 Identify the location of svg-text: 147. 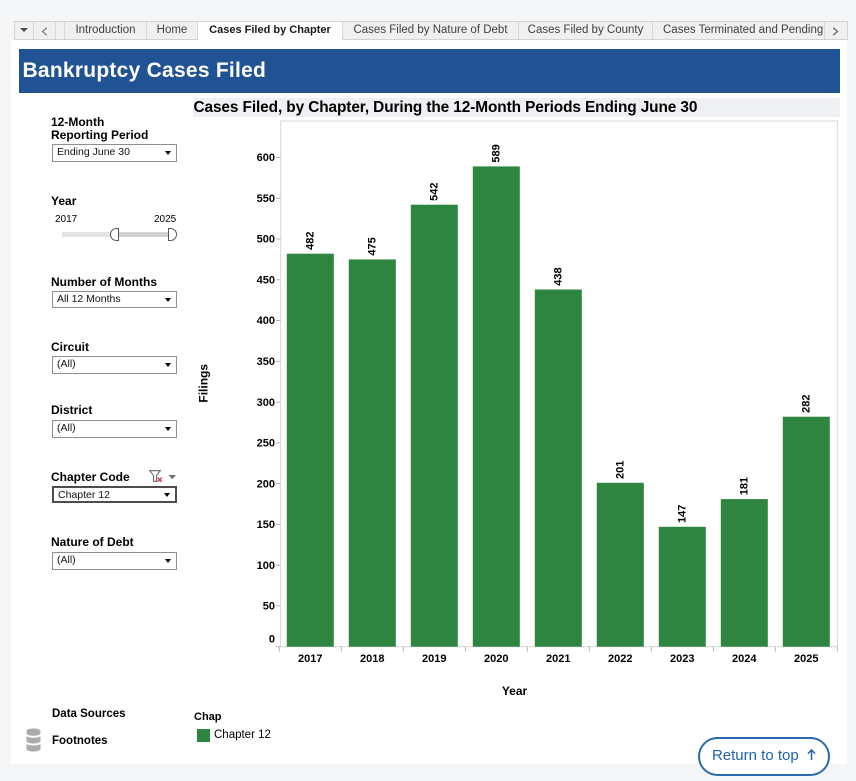
(682, 514).